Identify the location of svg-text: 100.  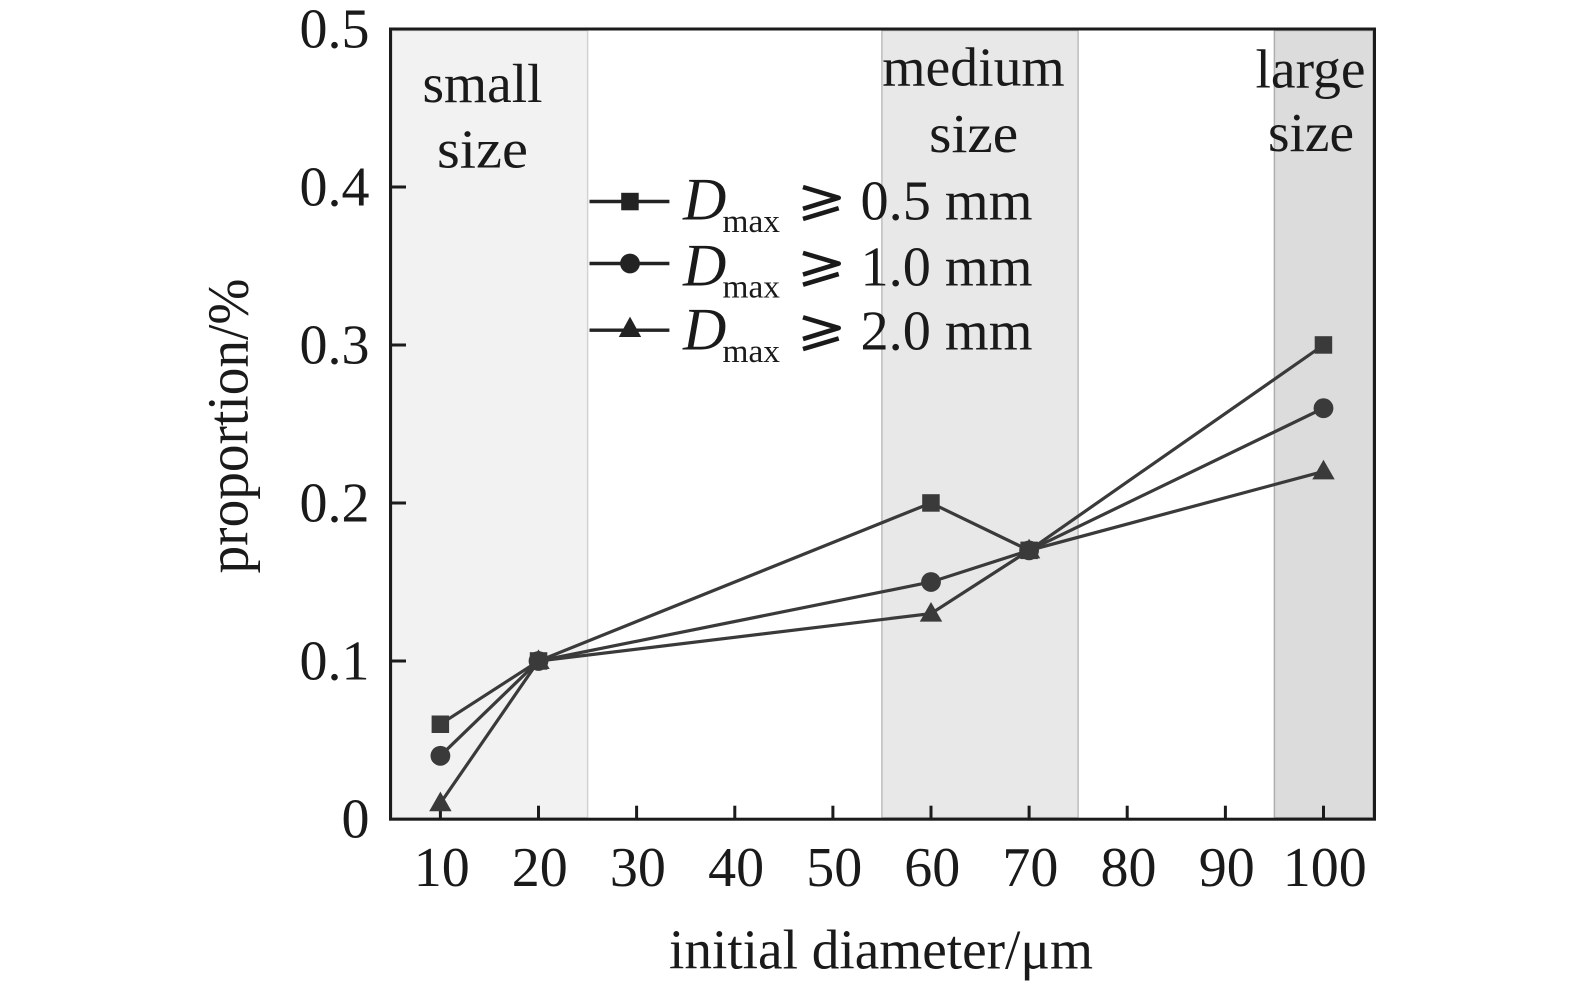
(1325, 868).